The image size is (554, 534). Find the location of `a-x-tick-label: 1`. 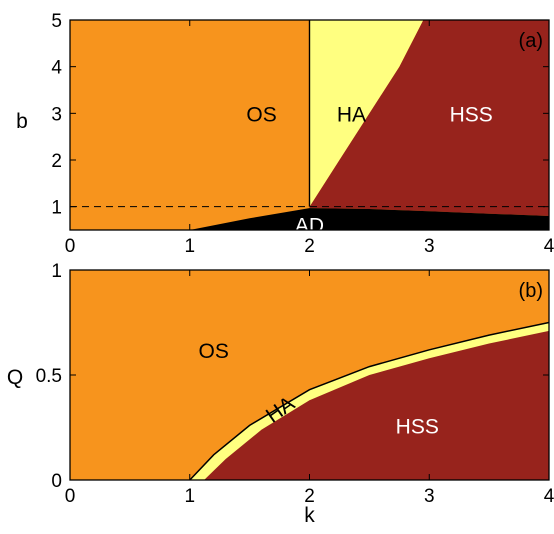

a-x-tick-label: 1 is located at coordinates (189, 246).